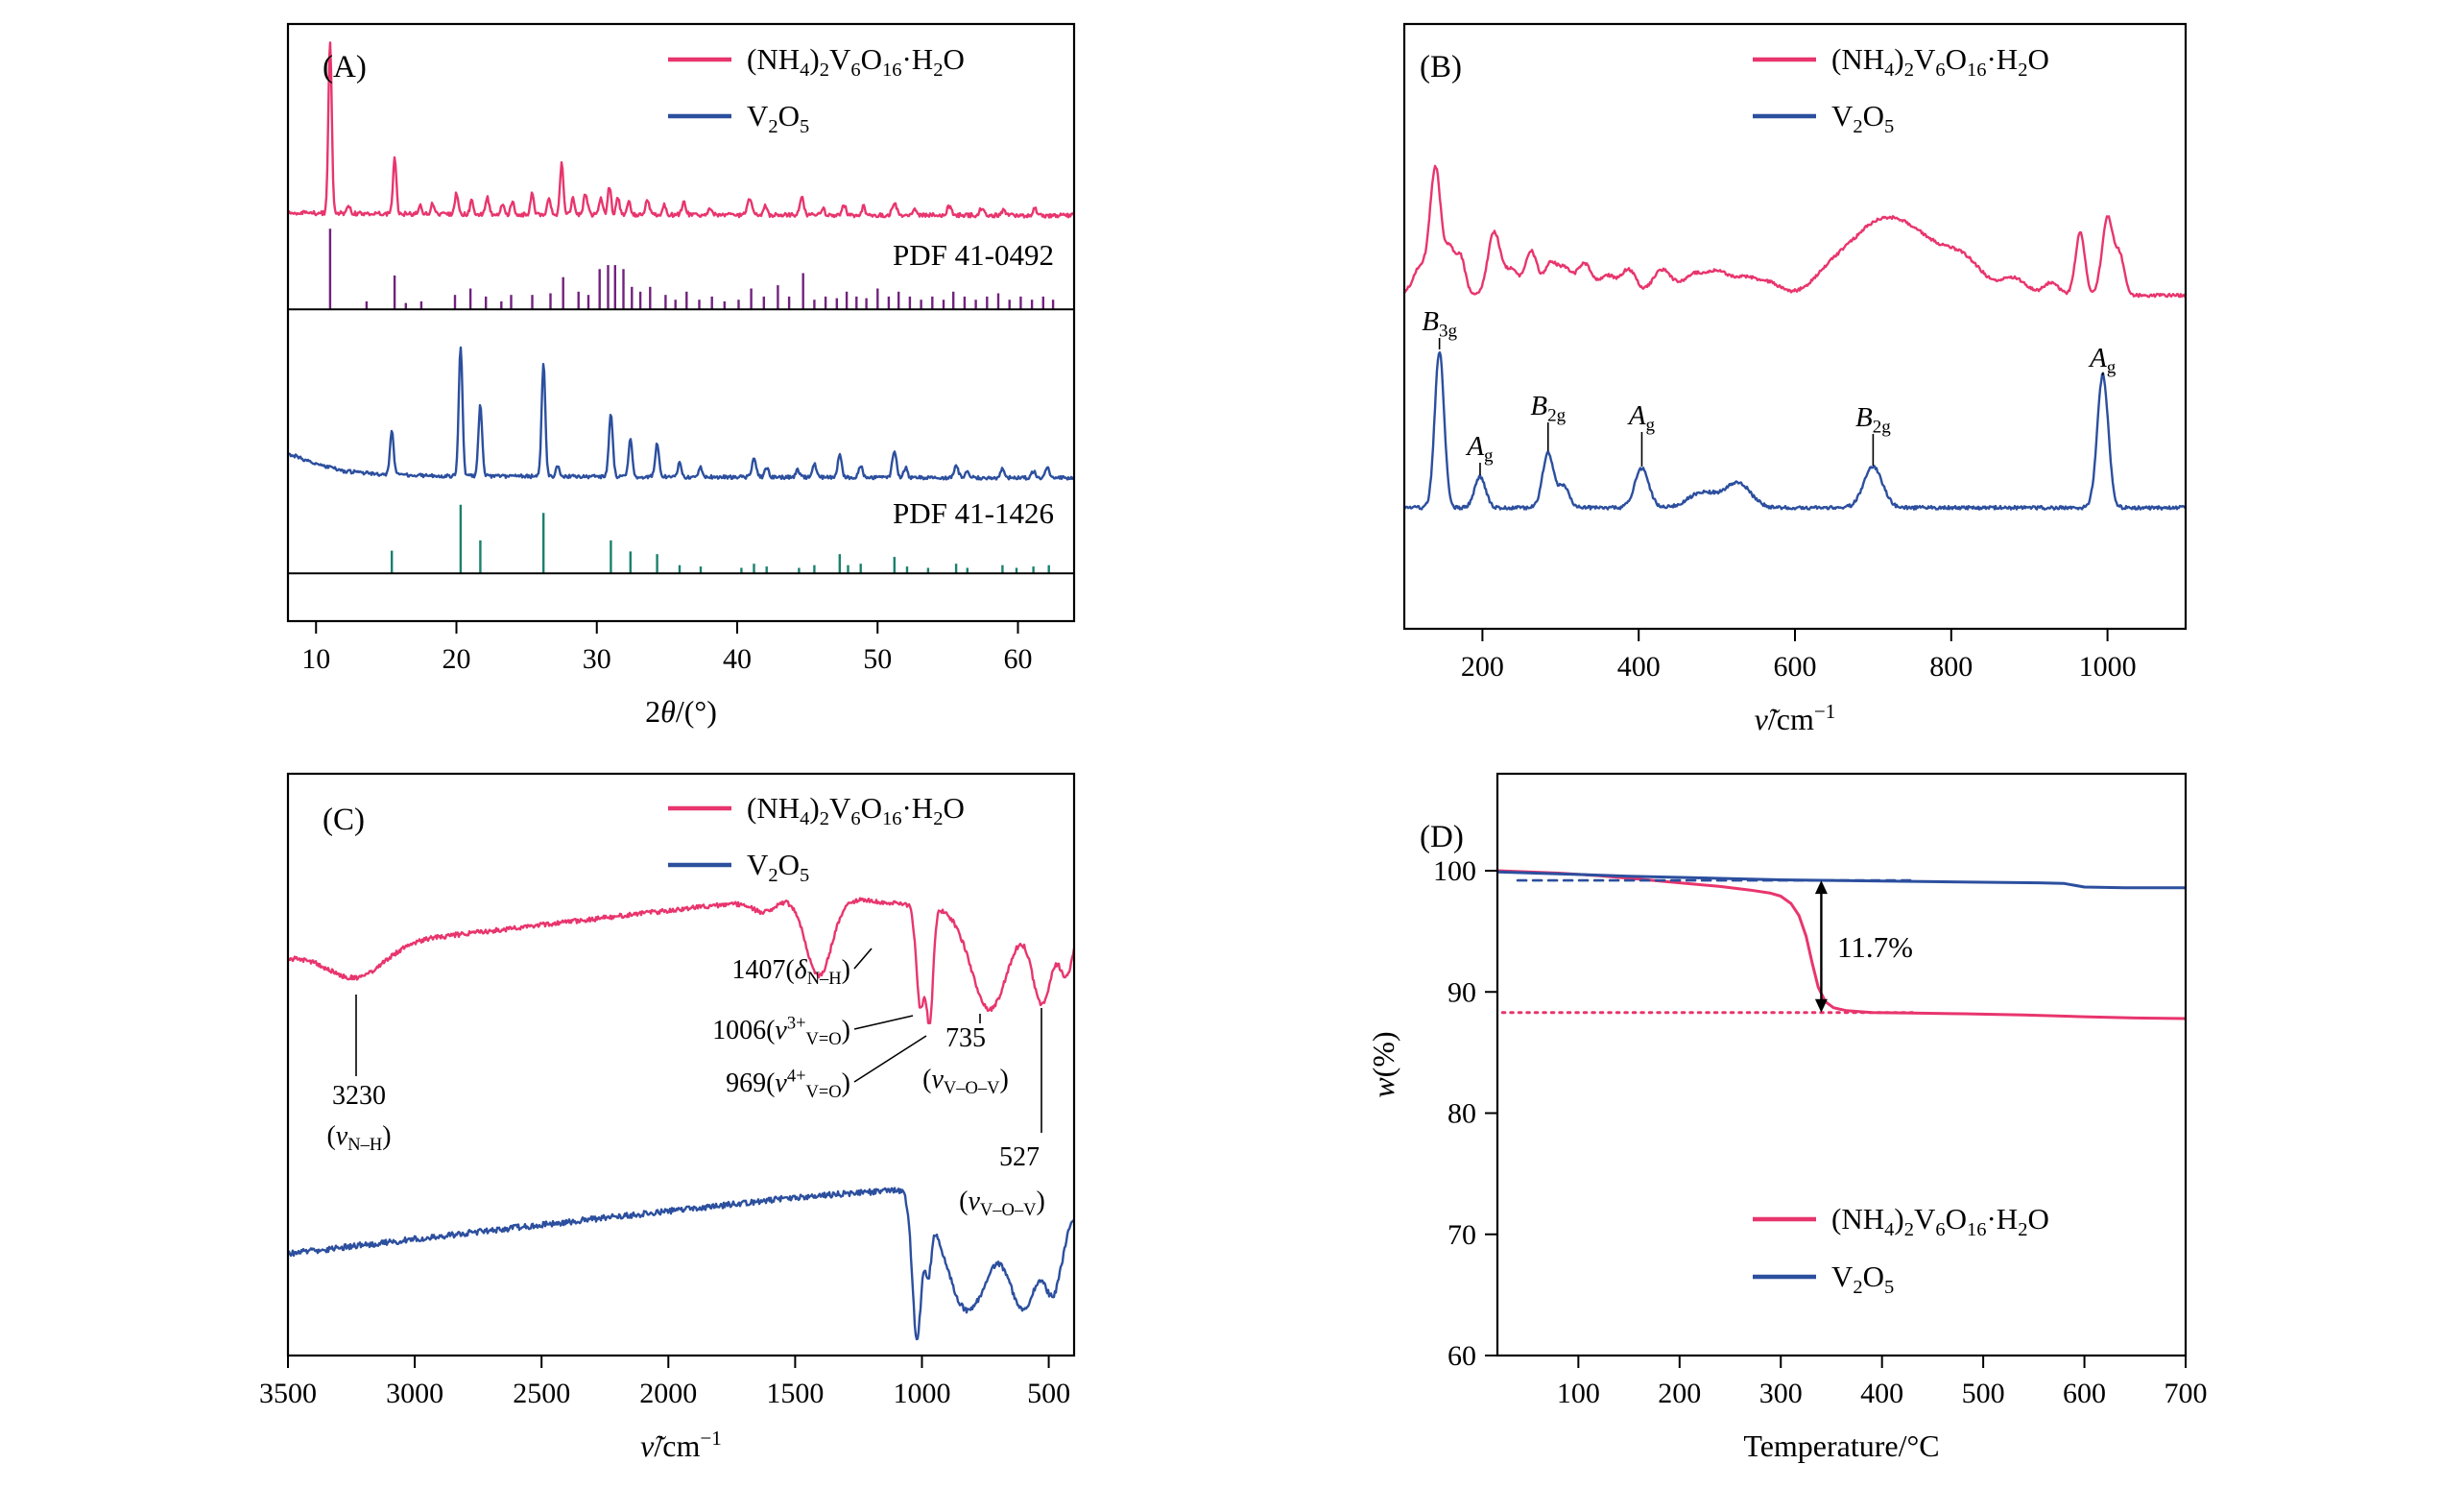 This screenshot has width=2464, height=1512. What do you see at coordinates (781, 1031) in the screenshot?
I see `annotation-text: 1006(ν3+V=O)` at bounding box center [781, 1031].